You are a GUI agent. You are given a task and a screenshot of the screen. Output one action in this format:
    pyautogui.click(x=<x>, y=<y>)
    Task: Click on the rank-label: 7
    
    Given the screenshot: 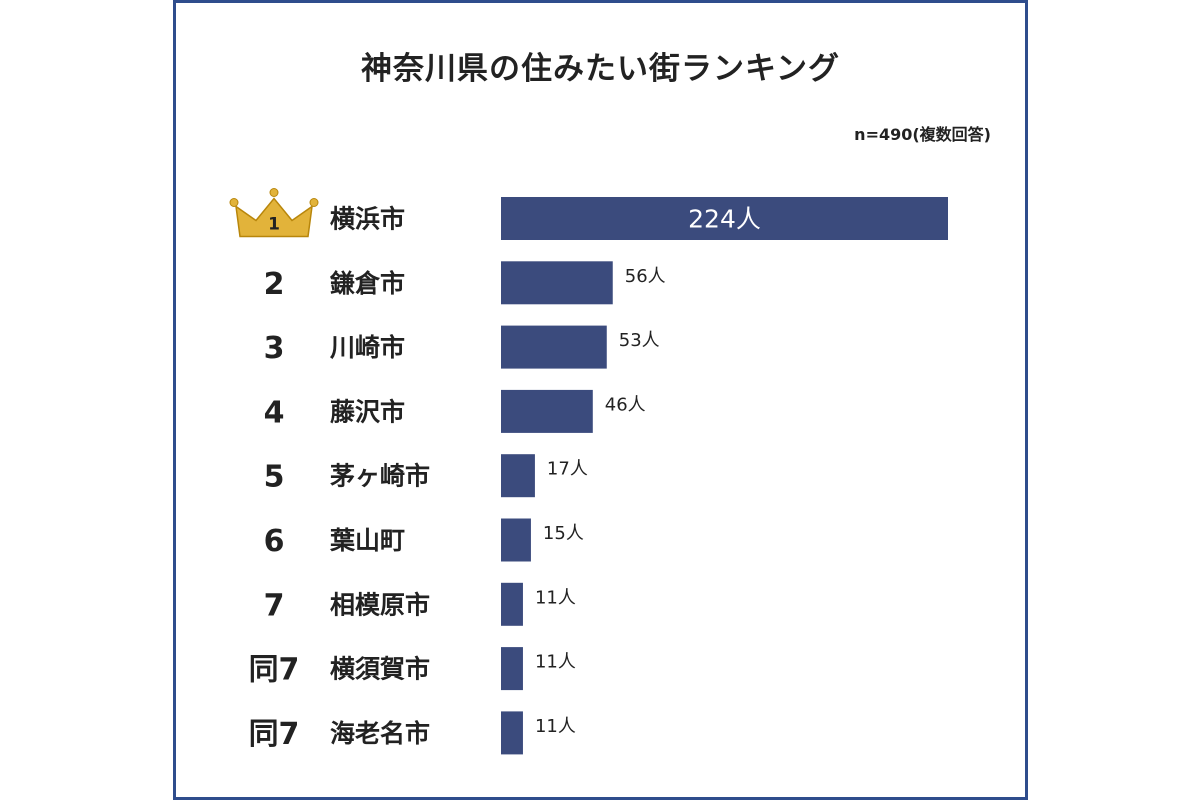 What is the action you would take?
    pyautogui.click(x=274, y=605)
    